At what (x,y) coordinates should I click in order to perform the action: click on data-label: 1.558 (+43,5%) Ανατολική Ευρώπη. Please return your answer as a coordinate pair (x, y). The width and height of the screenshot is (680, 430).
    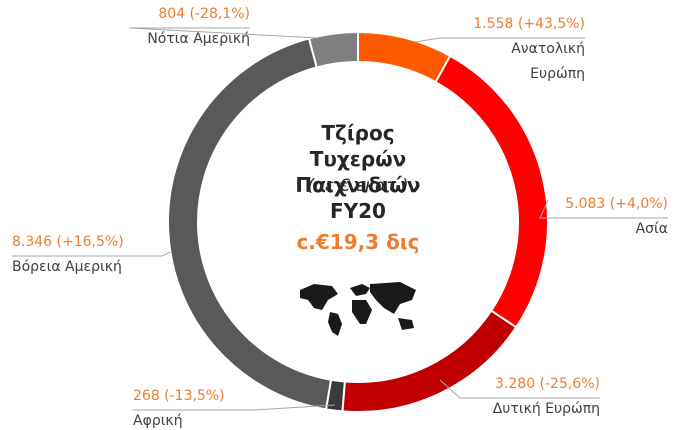
    Looking at the image, I should click on (512, 49).